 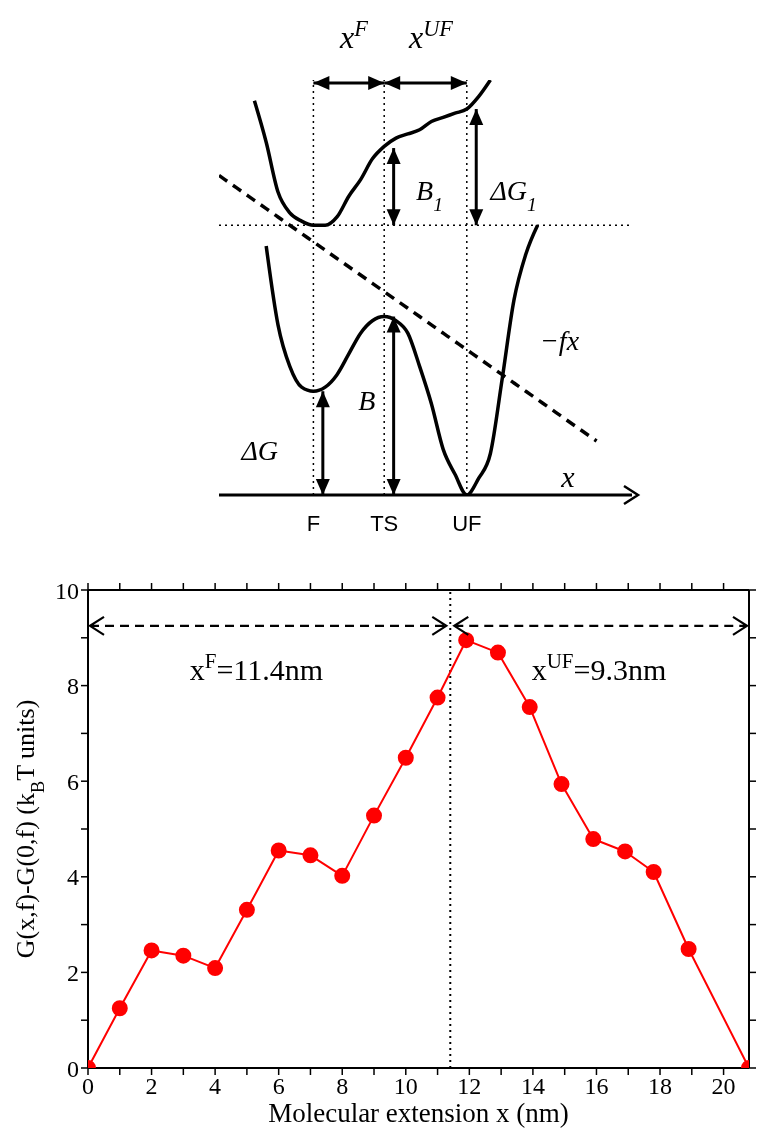 I want to click on x-tick-label: 18, so click(x=660, y=1086).